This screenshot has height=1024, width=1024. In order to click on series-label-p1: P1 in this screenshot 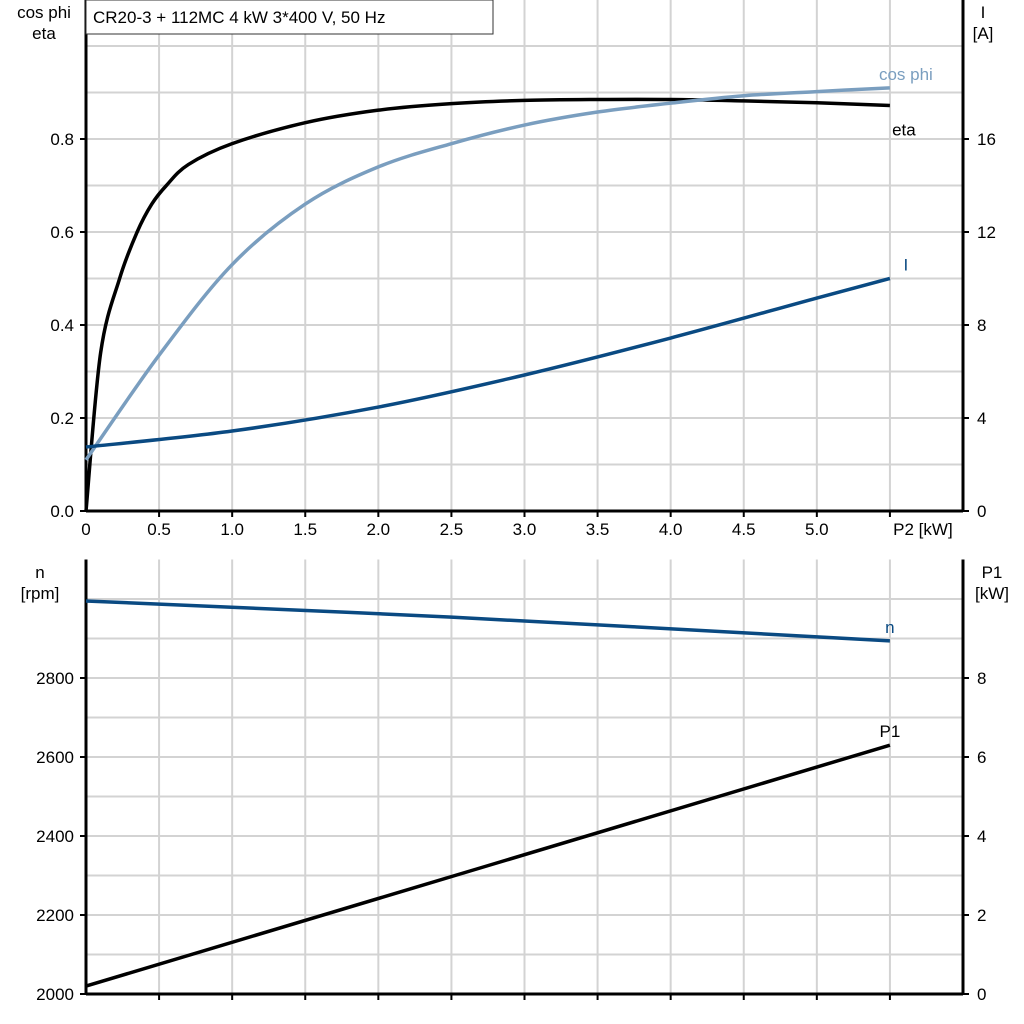, I will do `click(890, 731)`.